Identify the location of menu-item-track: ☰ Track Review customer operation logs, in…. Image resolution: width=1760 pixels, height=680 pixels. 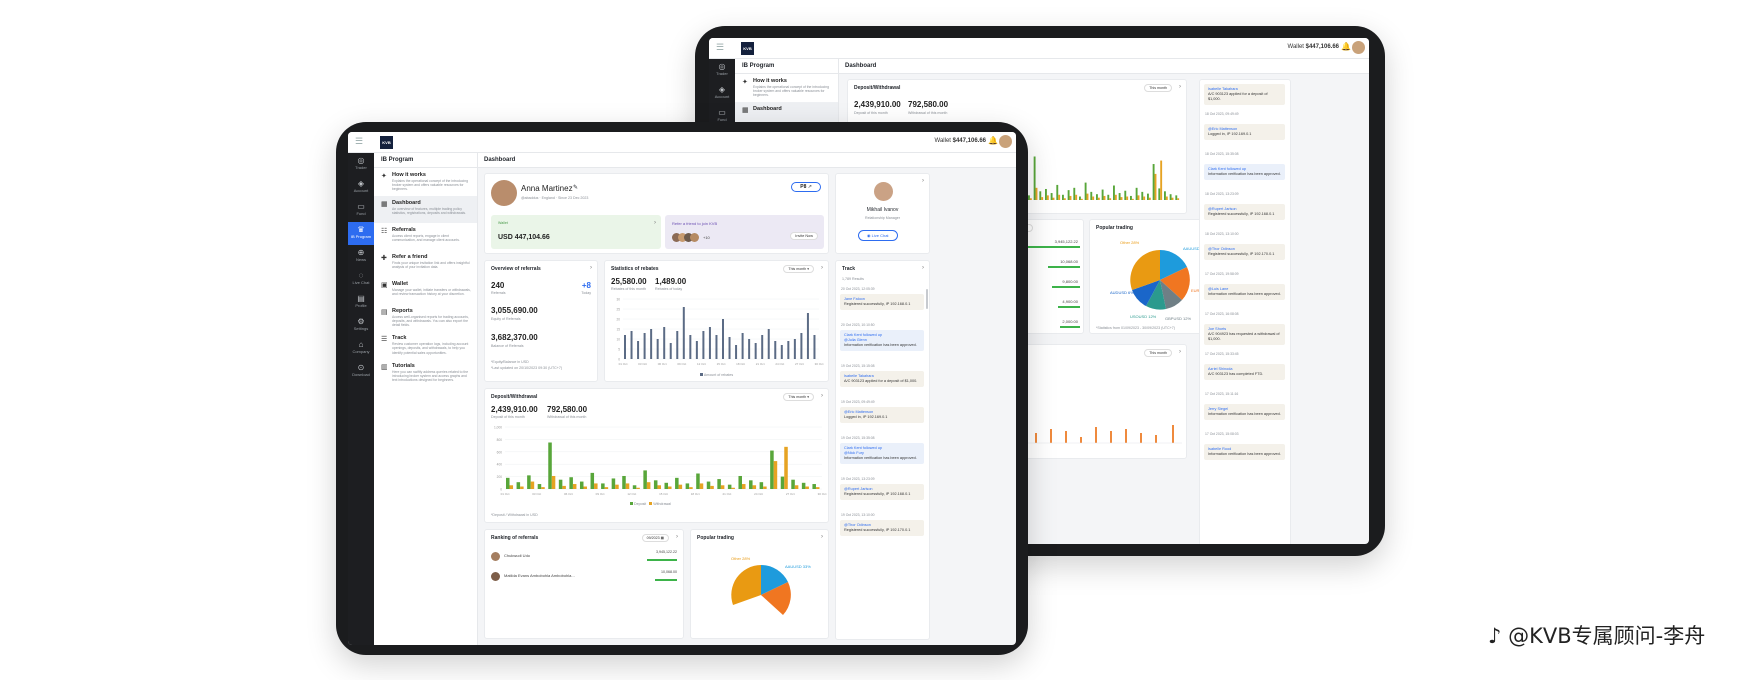
(425, 345).